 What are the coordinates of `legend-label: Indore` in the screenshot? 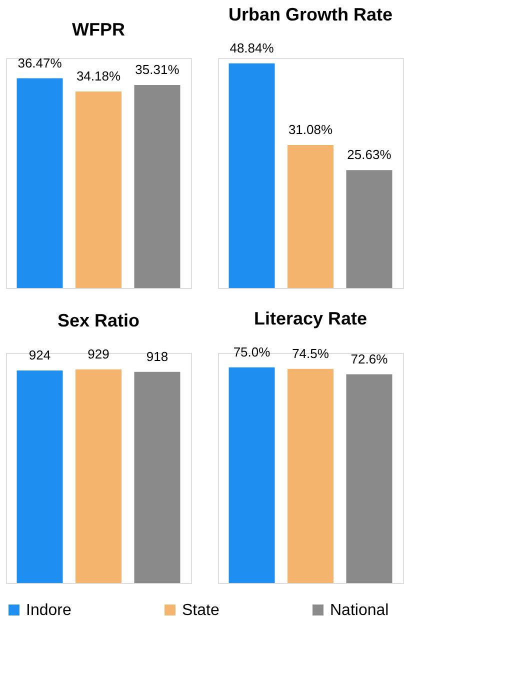 It's located at (49, 610).